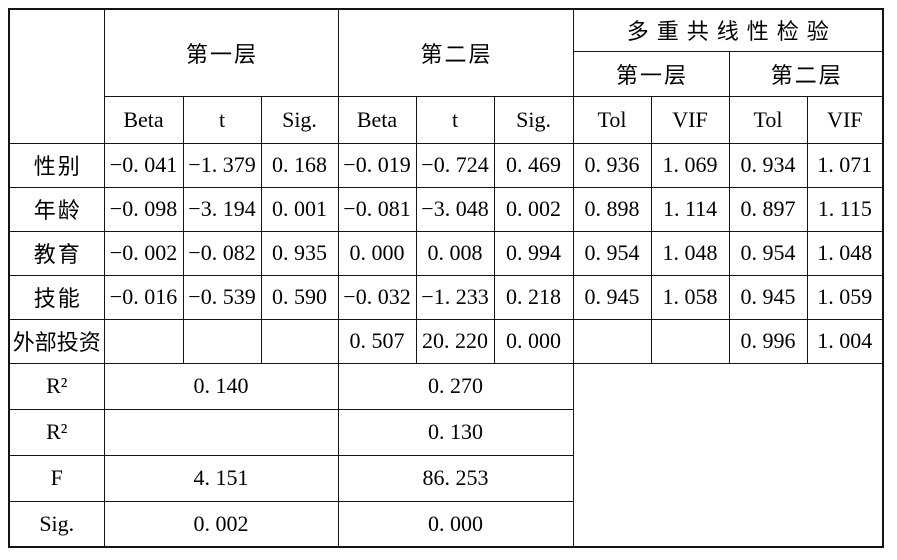  Describe the element at coordinates (690, 165) in the screenshot. I see `data-cell: 1. 069` at that location.